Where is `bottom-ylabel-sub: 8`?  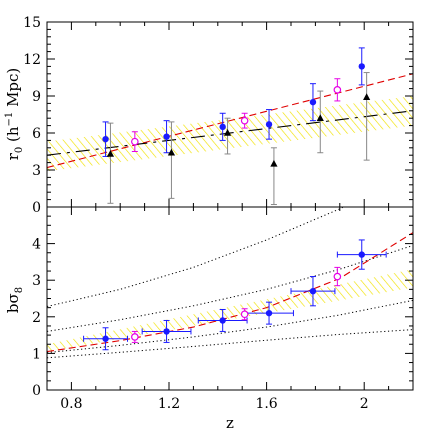 bottom-ylabel-sub: 8 is located at coordinates (19, 290).